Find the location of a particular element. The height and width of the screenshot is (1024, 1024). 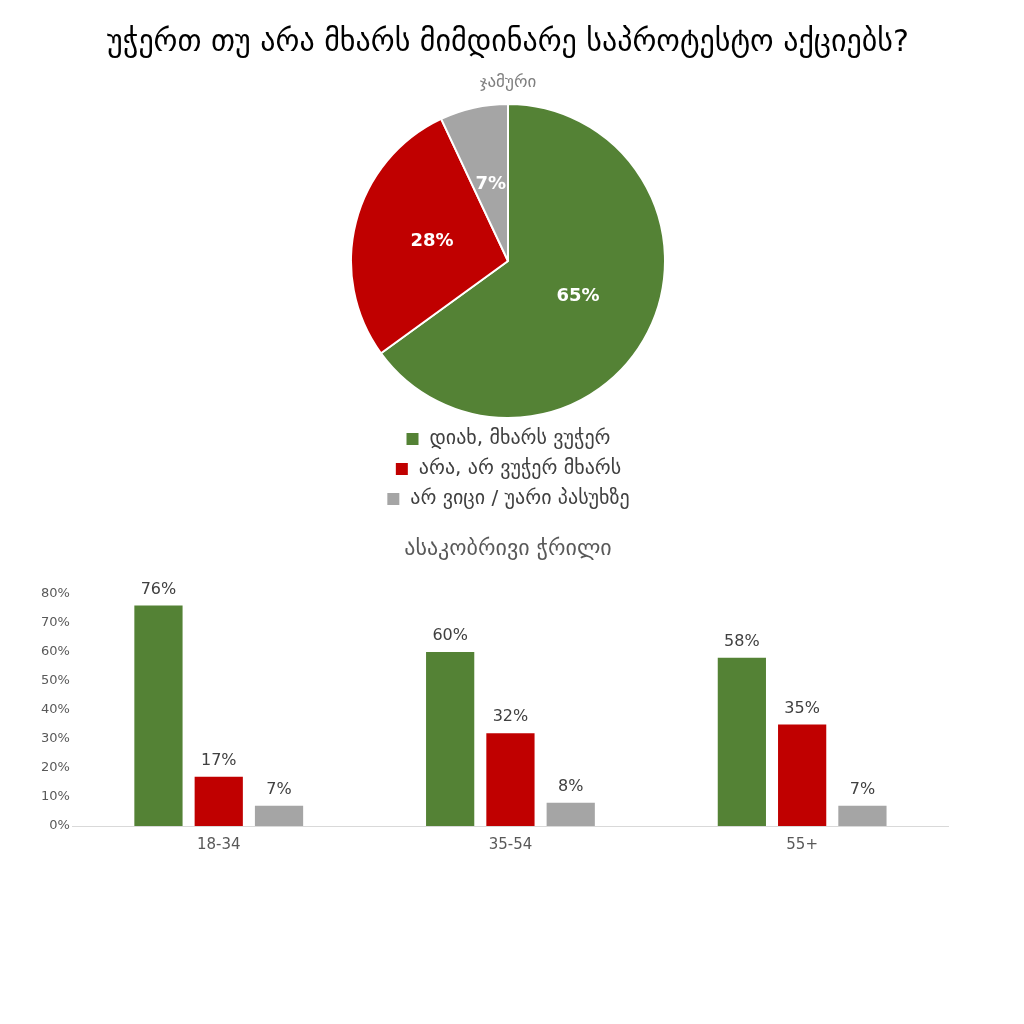

chart-title: უჭერთ თუ არა მხარს მიმდინარე საპროტესტო აქციებს? is located at coordinates (508, 41).